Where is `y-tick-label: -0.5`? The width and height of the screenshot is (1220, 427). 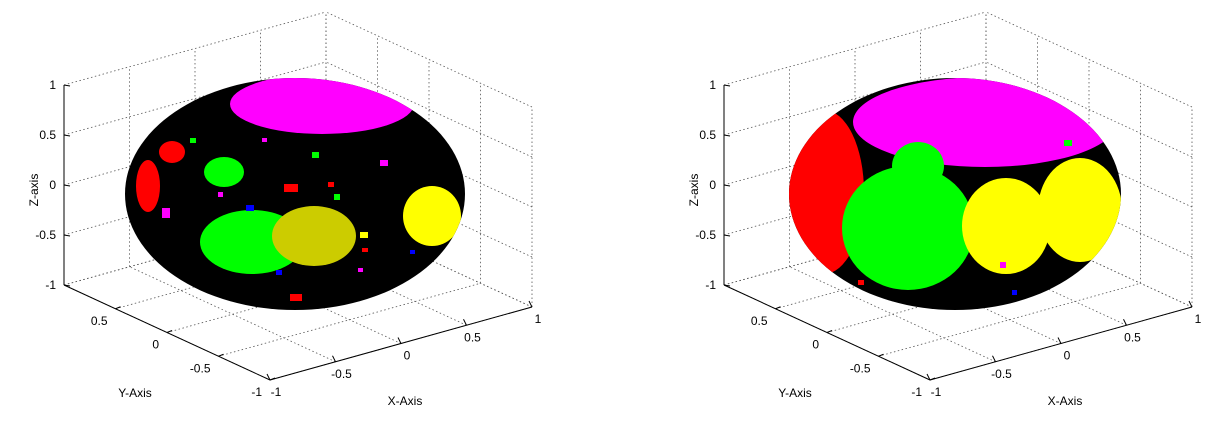 y-tick-label: -0.5 is located at coordinates (200, 368).